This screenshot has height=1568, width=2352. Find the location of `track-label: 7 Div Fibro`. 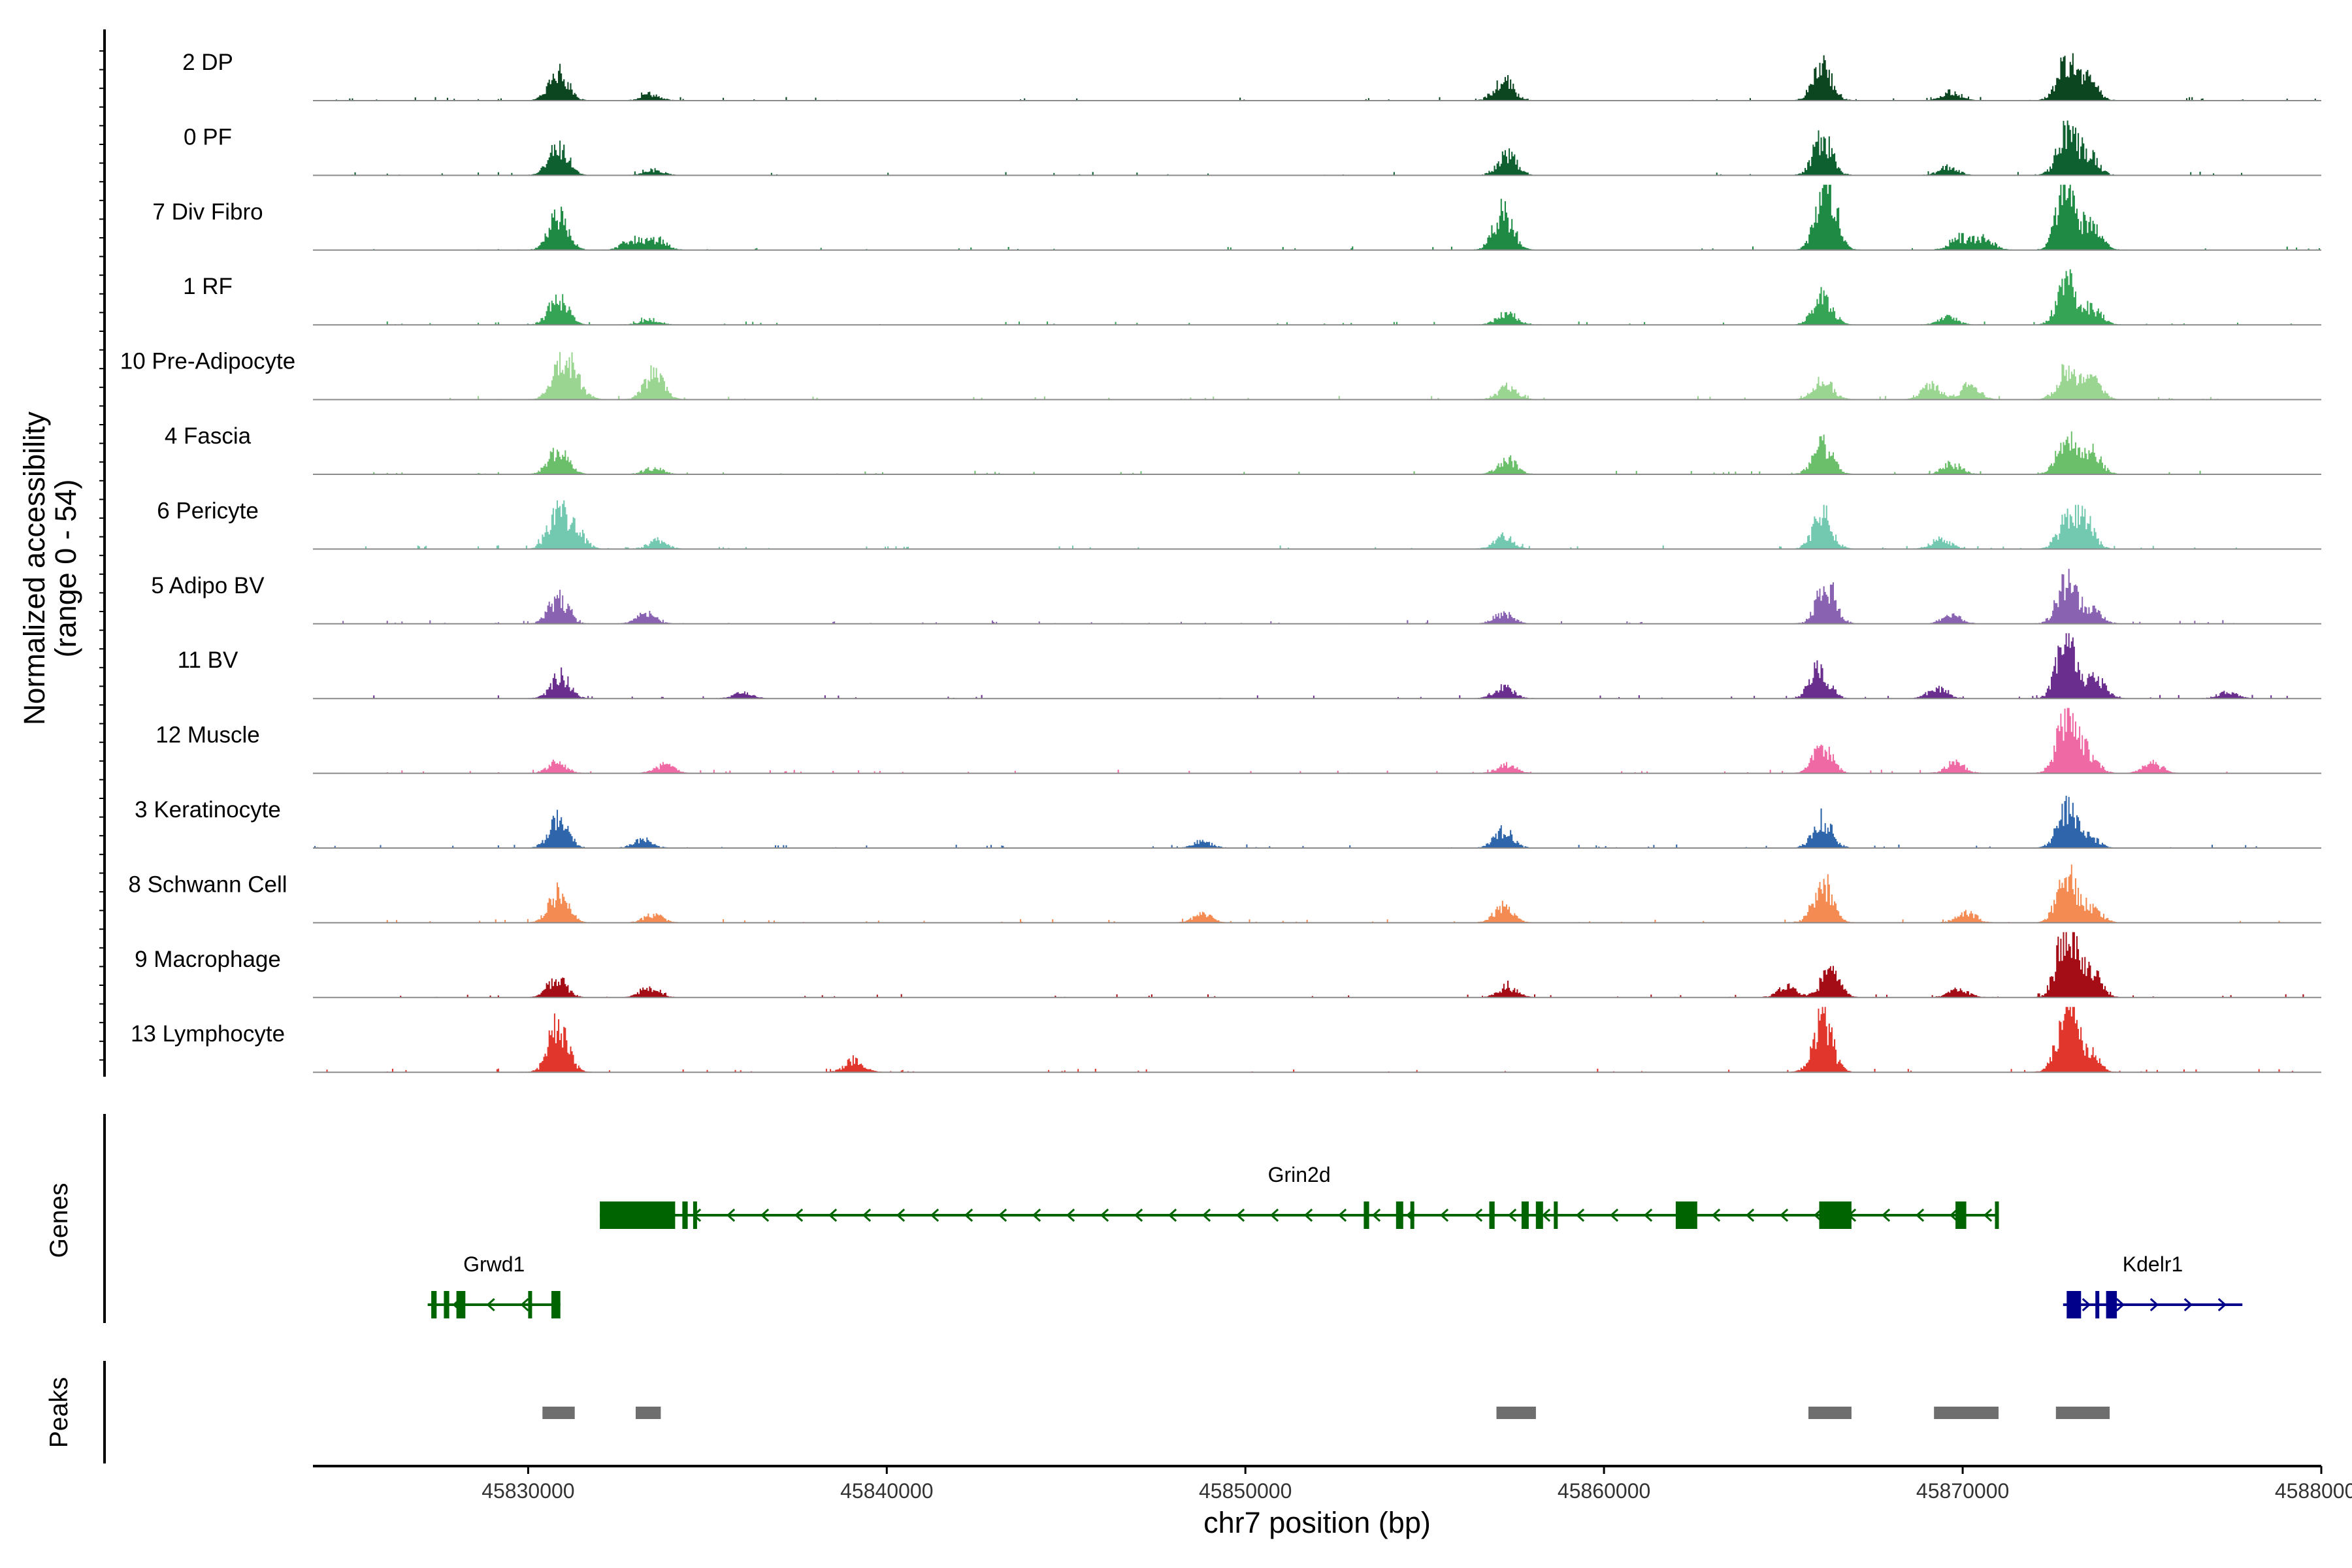

track-label: 7 Div Fibro is located at coordinates (207, 212).